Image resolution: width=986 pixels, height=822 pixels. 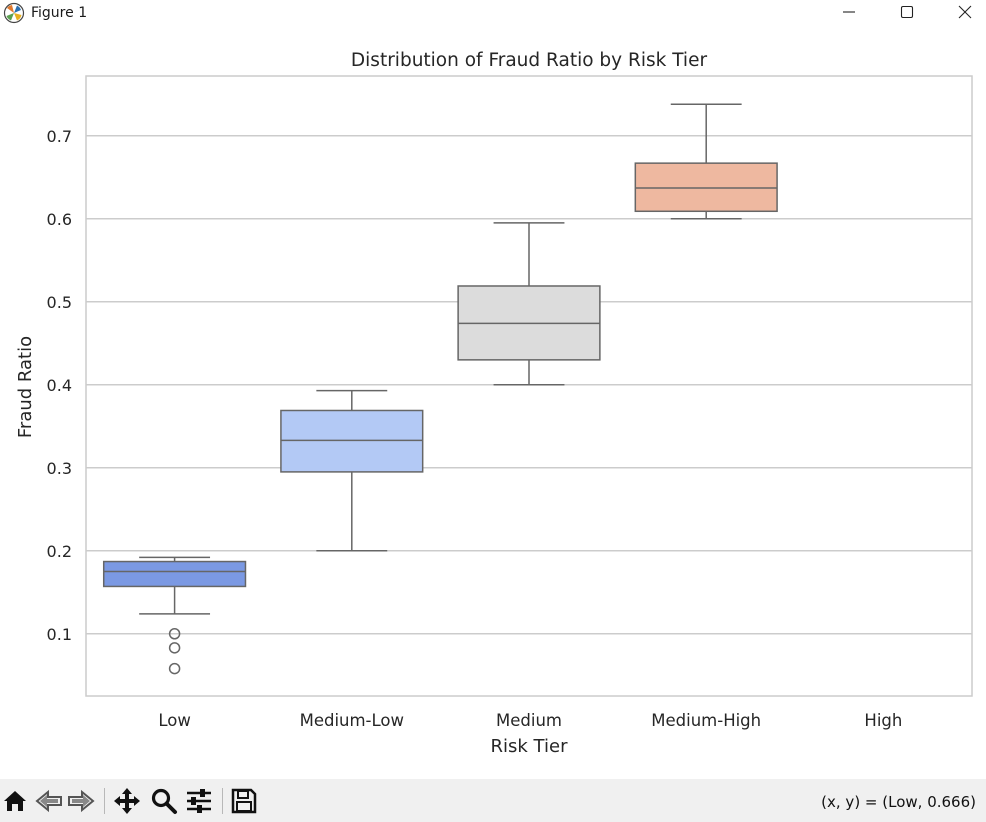 I want to click on back-icon, so click(x=48, y=801).